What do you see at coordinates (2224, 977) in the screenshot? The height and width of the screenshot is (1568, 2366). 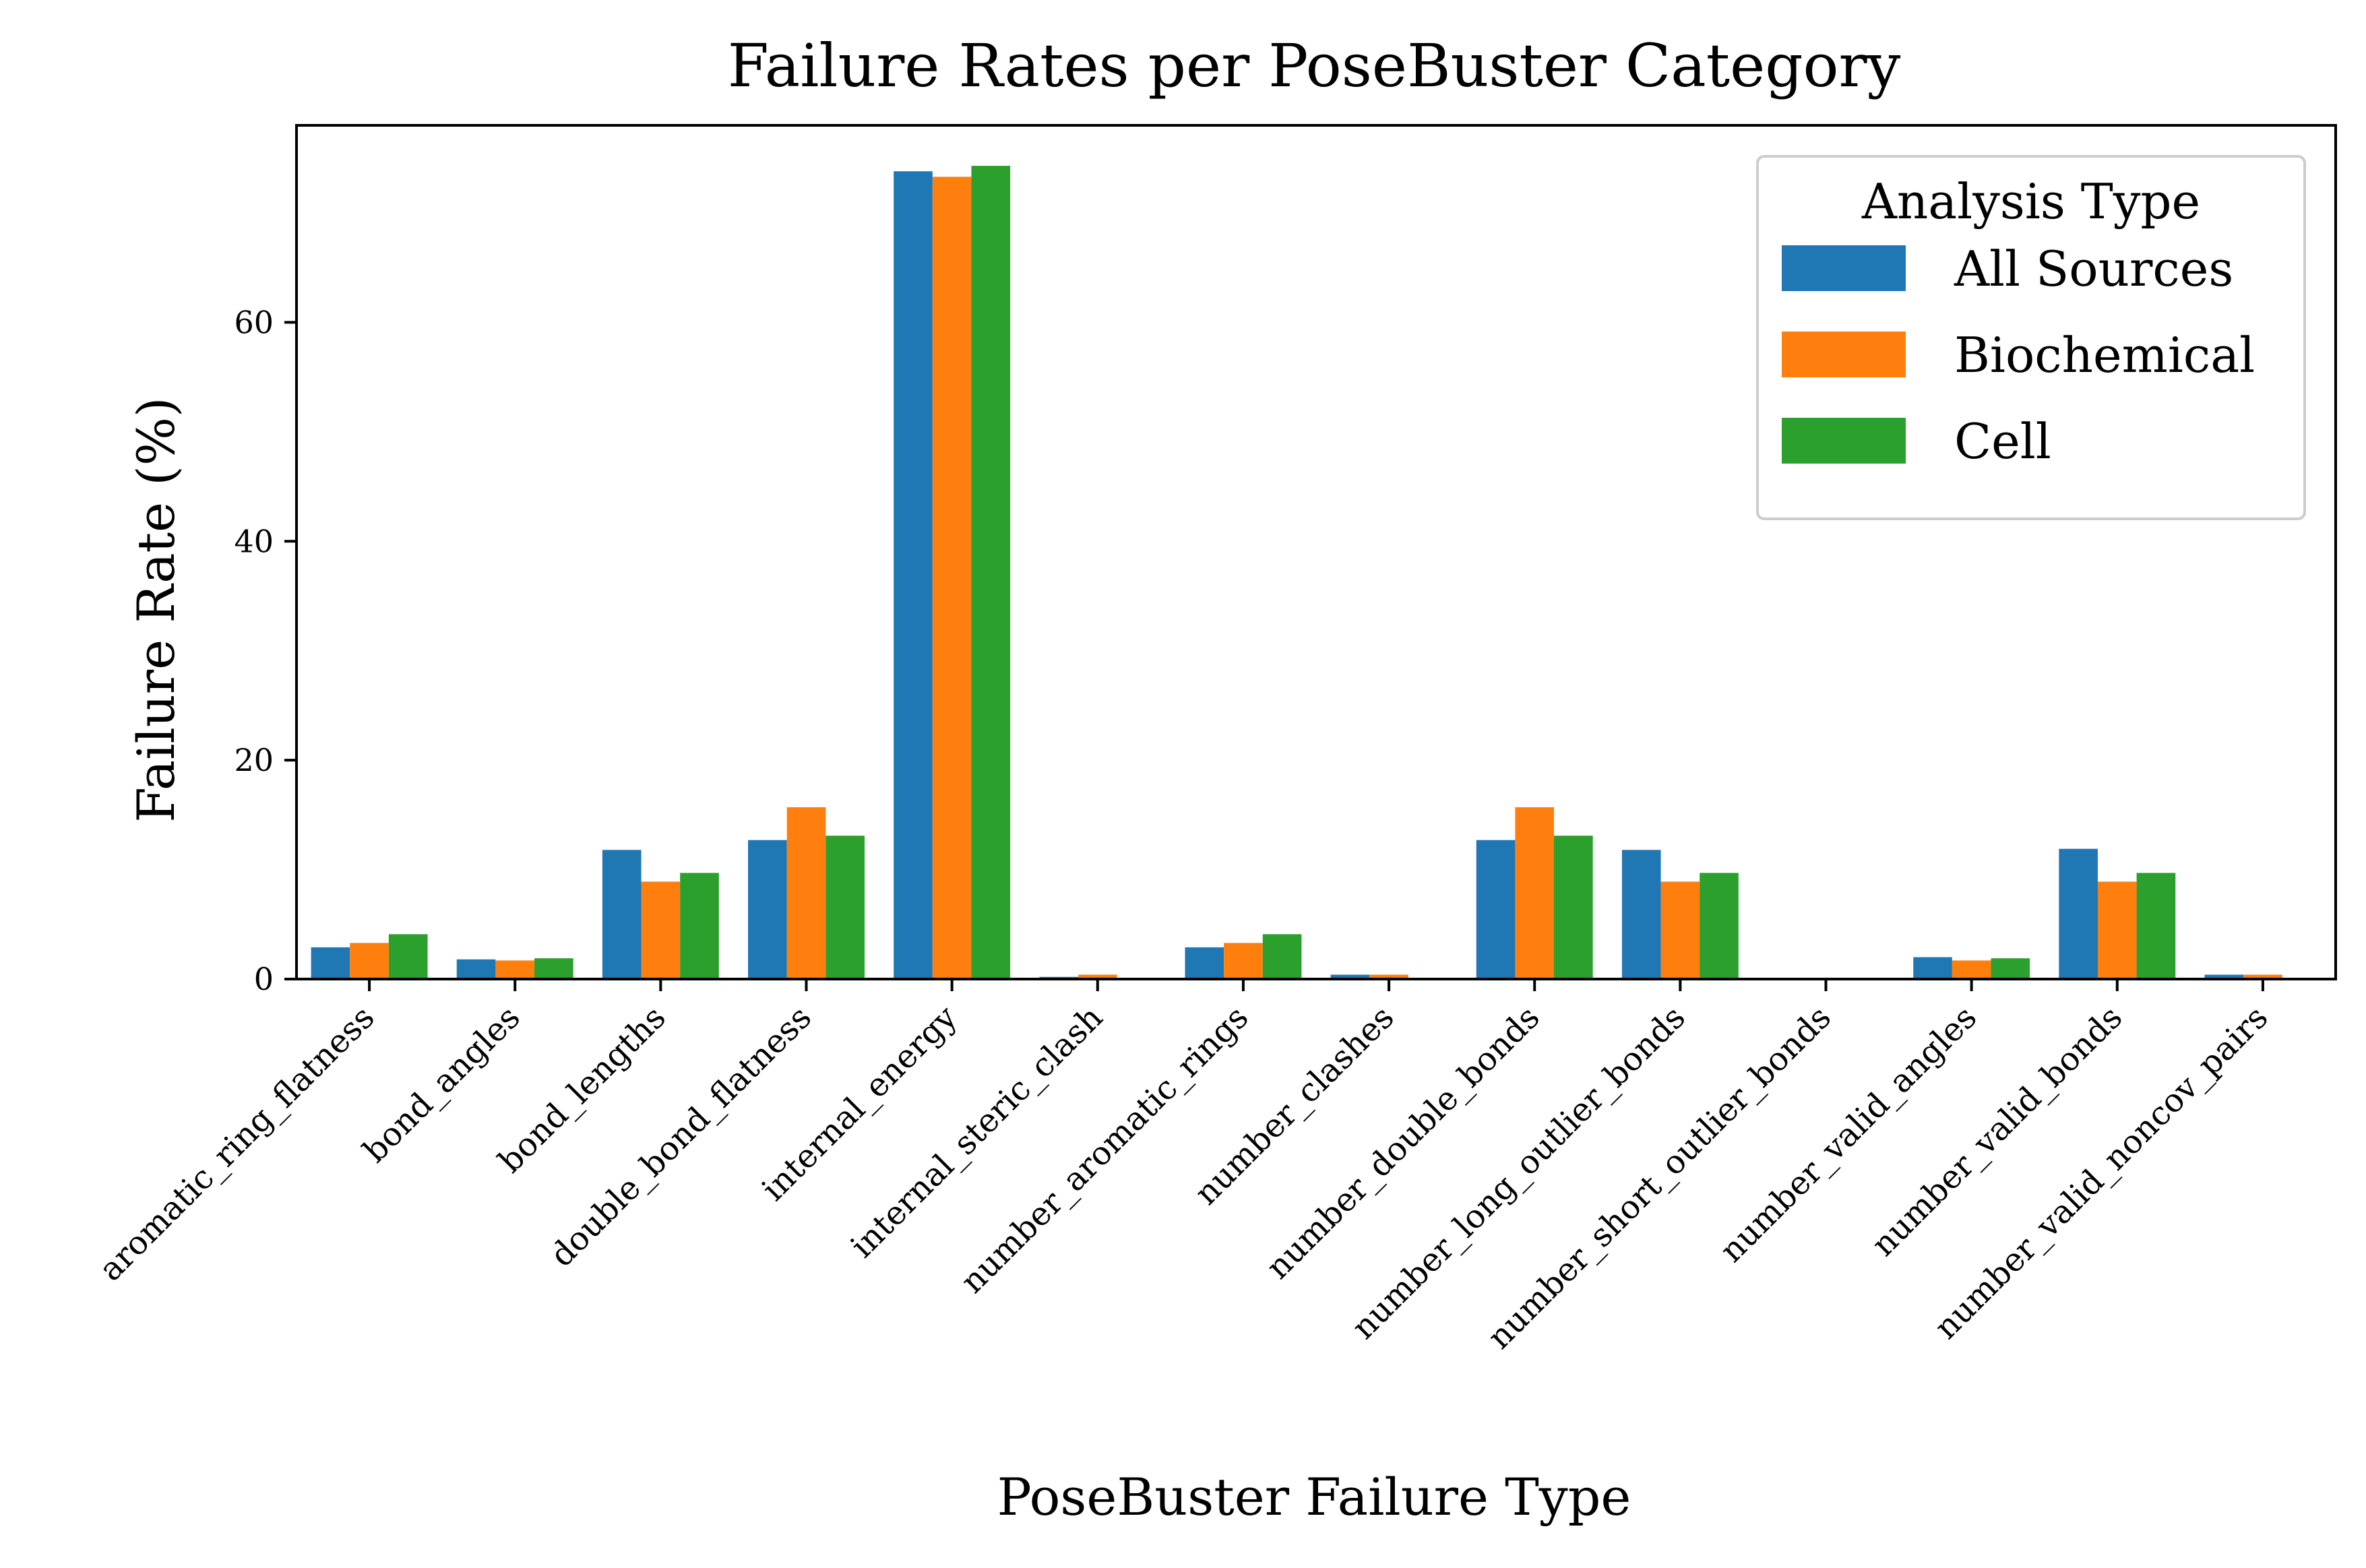 I see `bar-number-valid-noncov-pairs-all-sources` at bounding box center [2224, 977].